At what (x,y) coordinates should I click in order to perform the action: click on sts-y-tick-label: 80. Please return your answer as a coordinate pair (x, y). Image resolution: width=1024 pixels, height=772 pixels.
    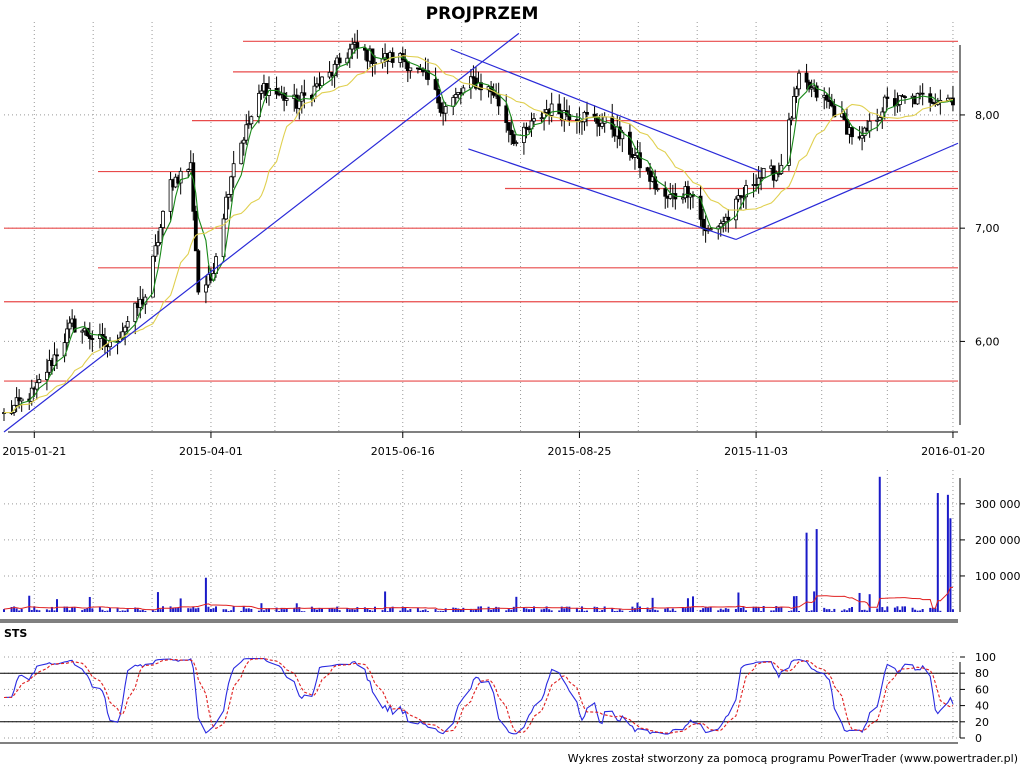
    Looking at the image, I should click on (982, 673).